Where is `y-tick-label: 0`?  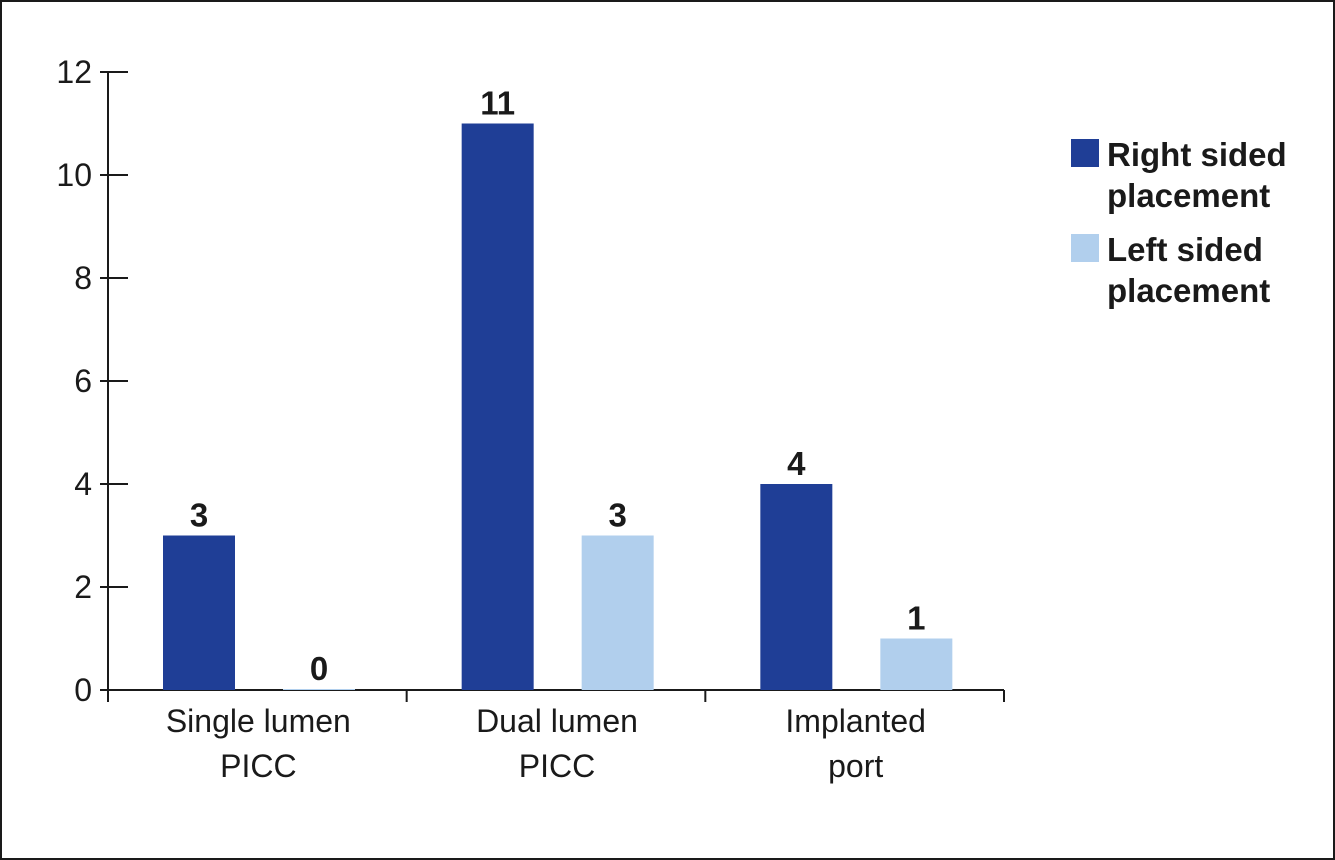
y-tick-label: 0 is located at coordinates (83, 690).